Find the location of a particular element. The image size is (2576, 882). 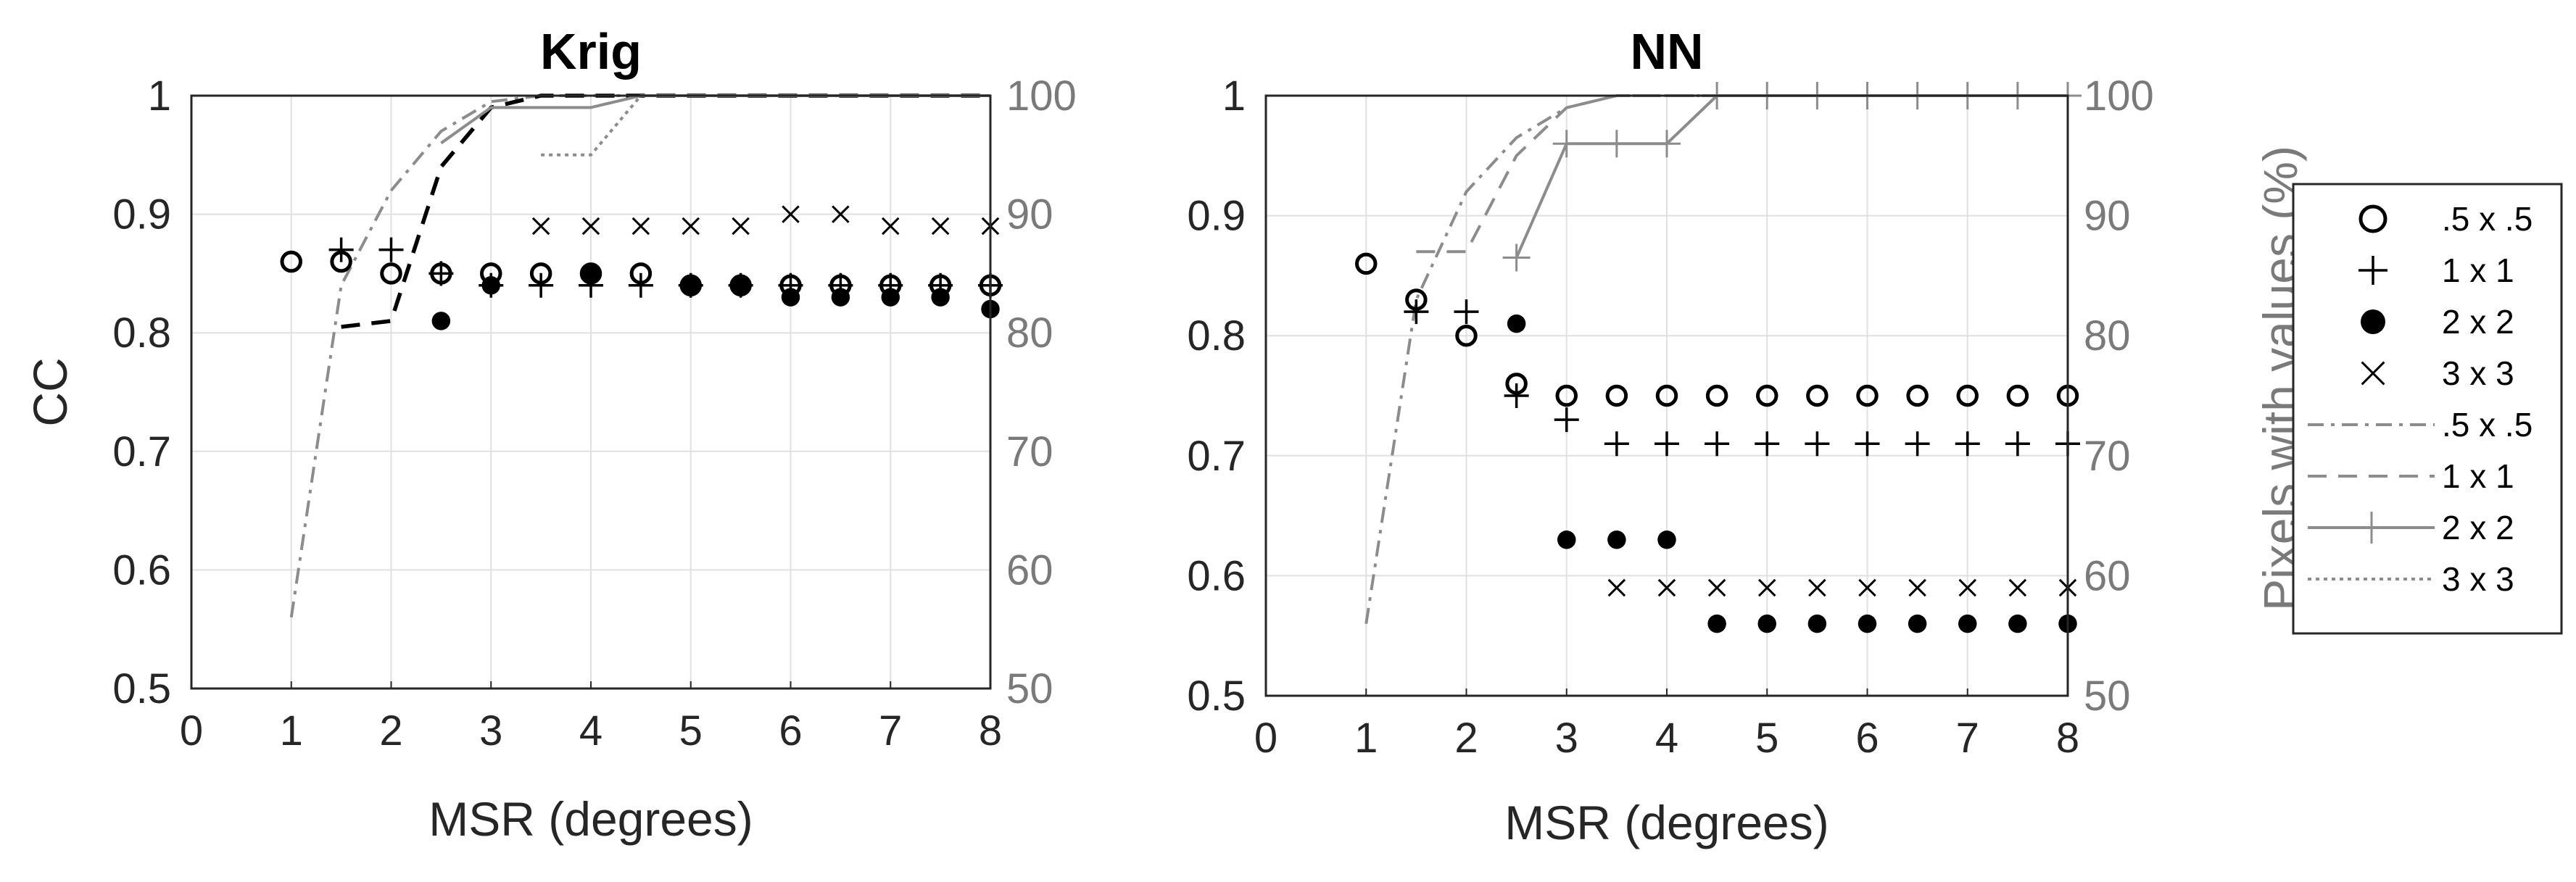

nn-y2-tick-label: 100 is located at coordinates (2119, 96).